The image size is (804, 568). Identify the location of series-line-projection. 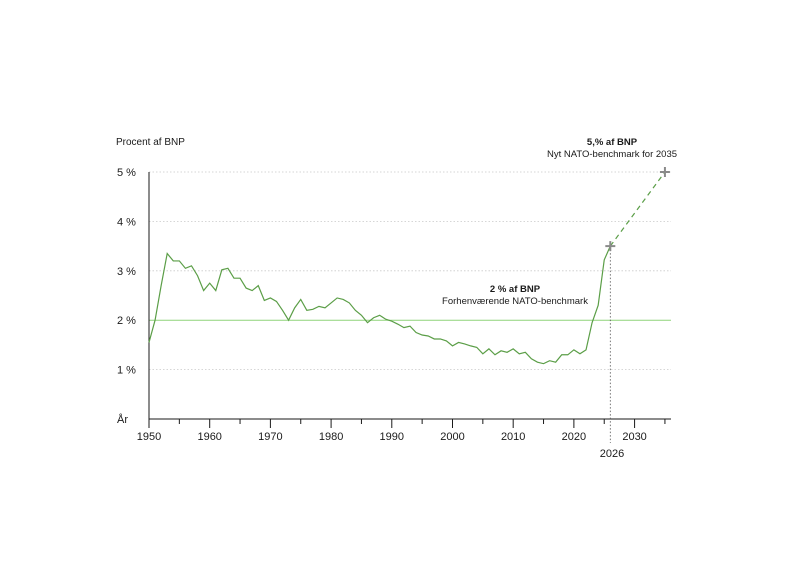
(637, 209).